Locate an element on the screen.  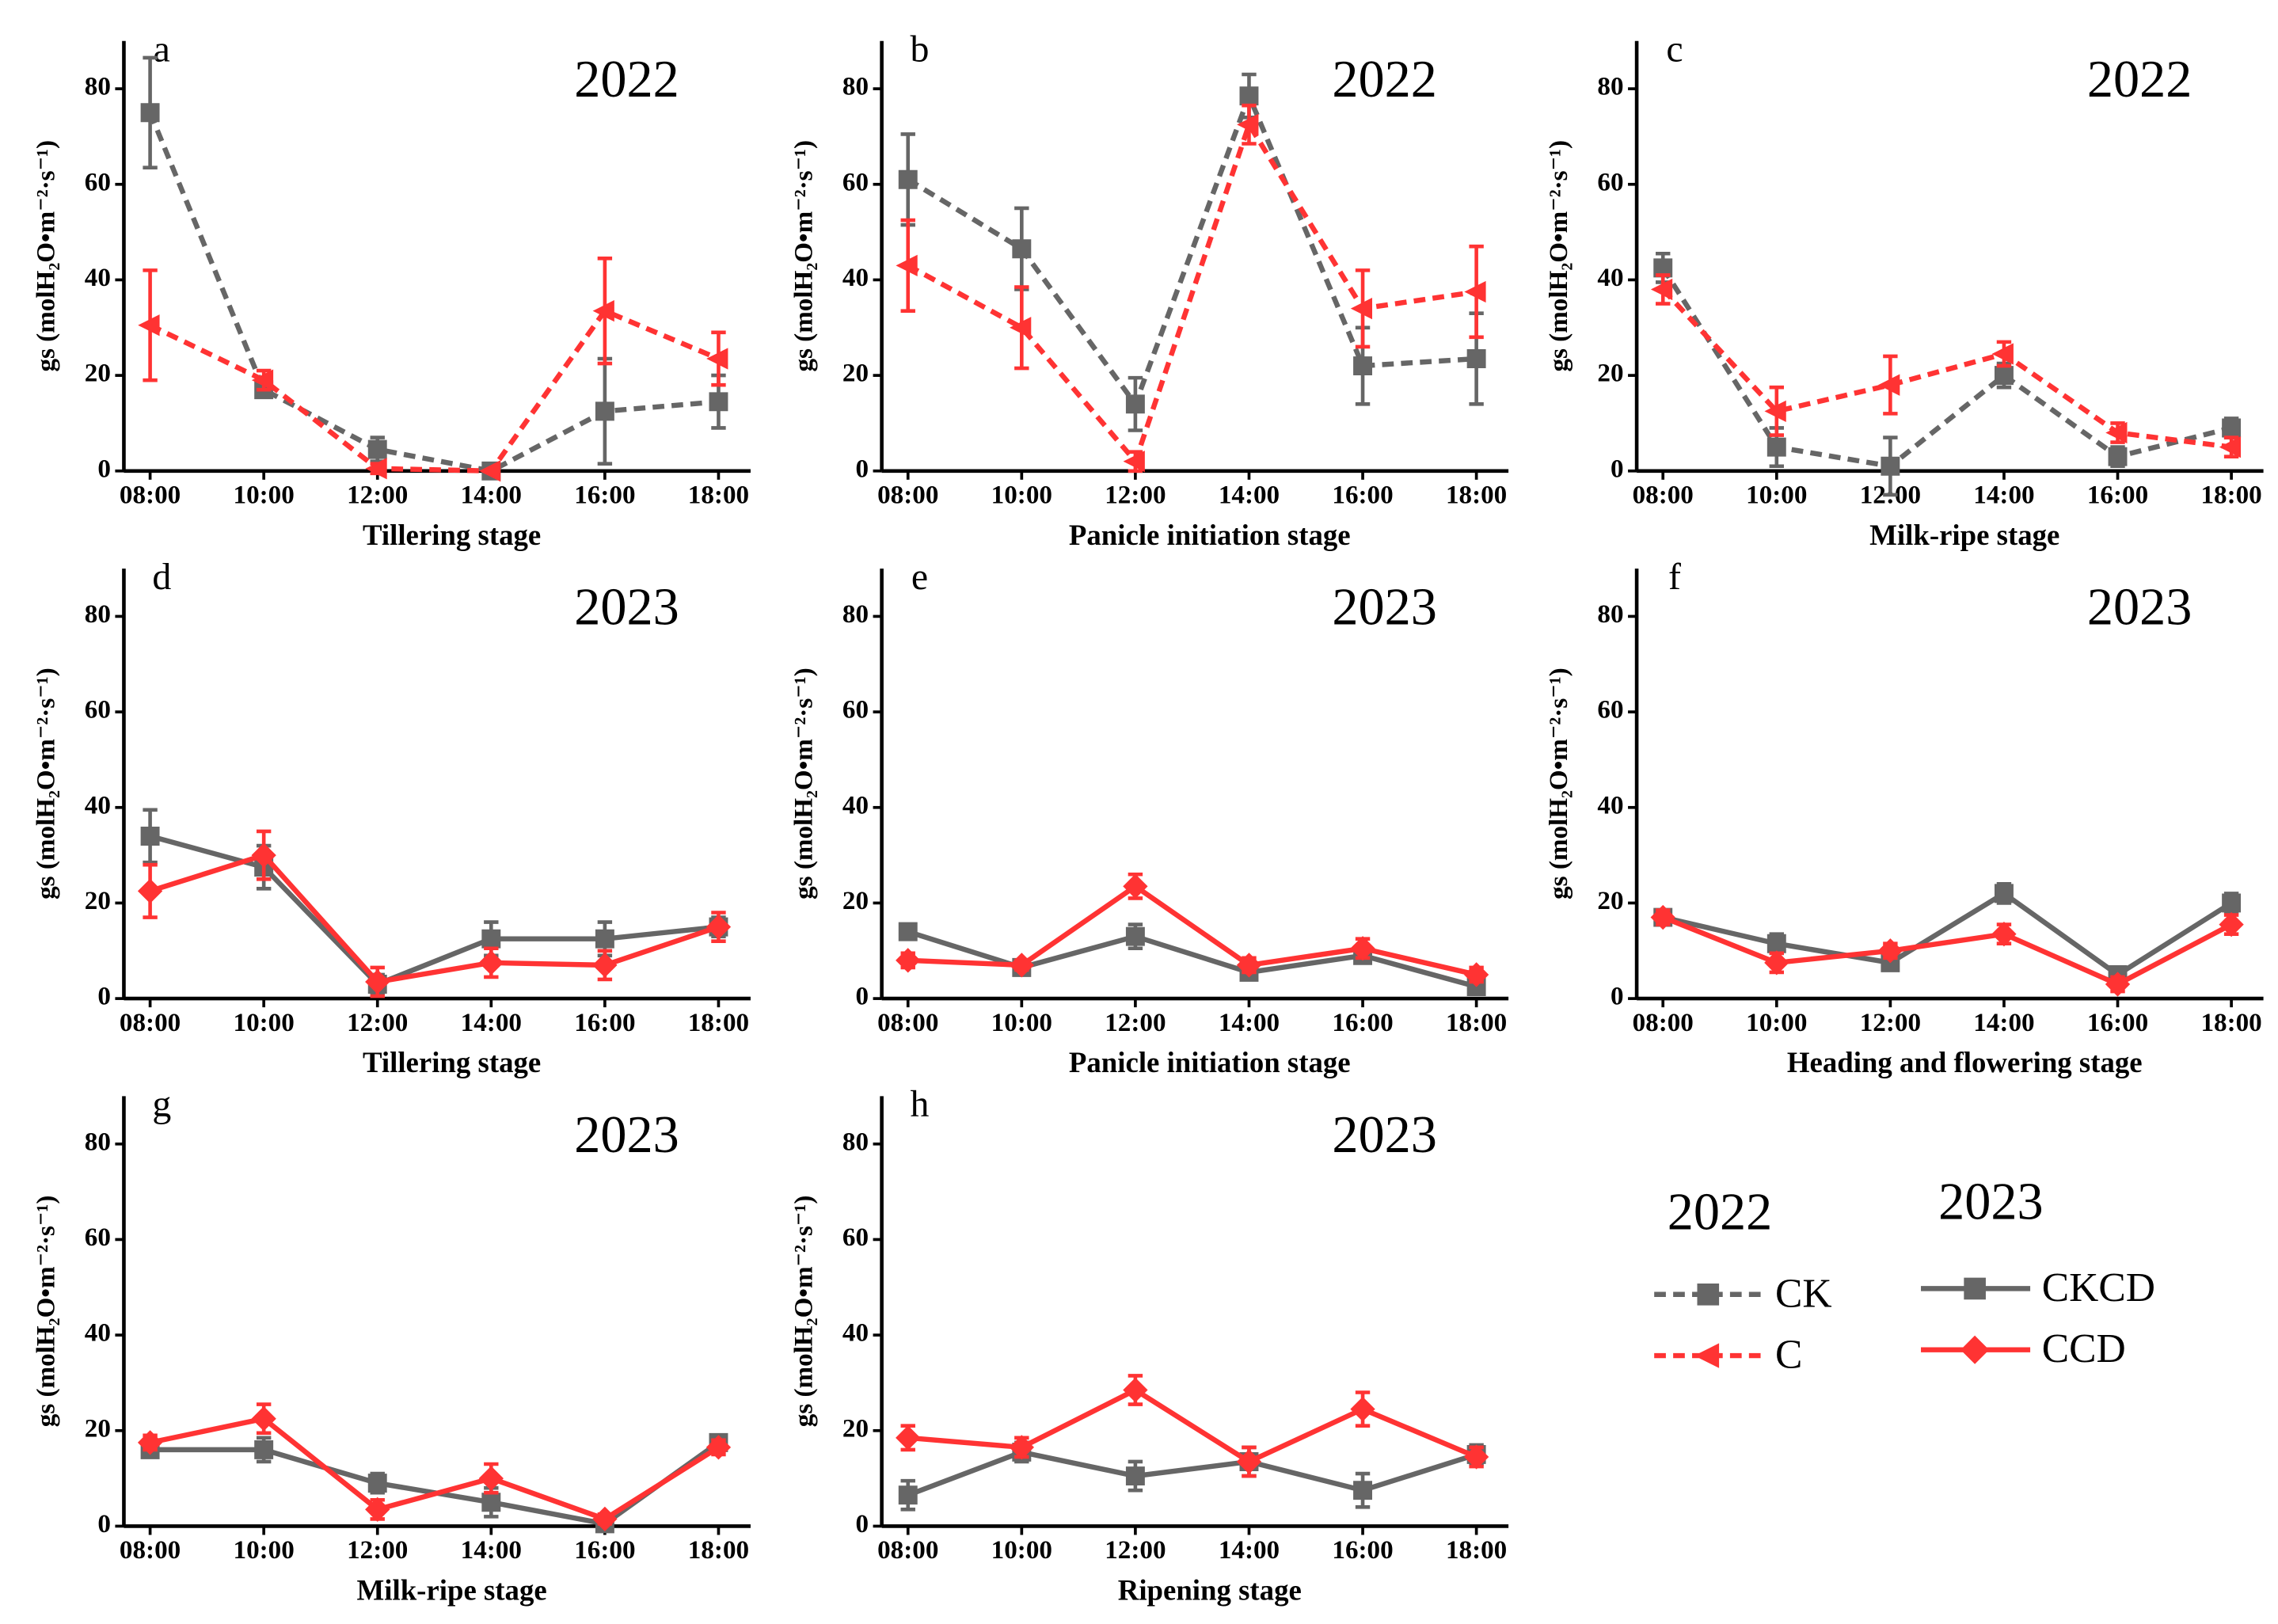
panel-label: c is located at coordinates (1675, 49).